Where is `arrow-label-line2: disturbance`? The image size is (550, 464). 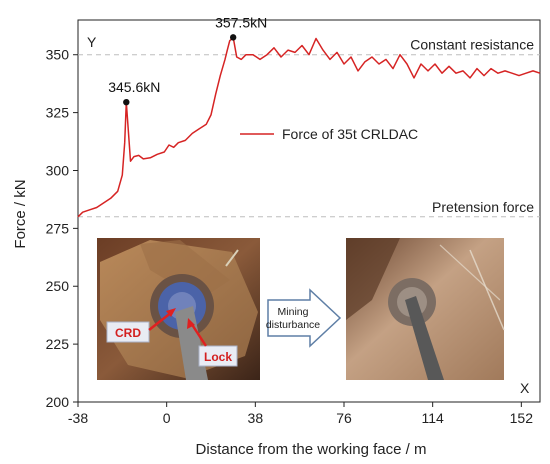 arrow-label-line2: disturbance is located at coordinates (293, 325).